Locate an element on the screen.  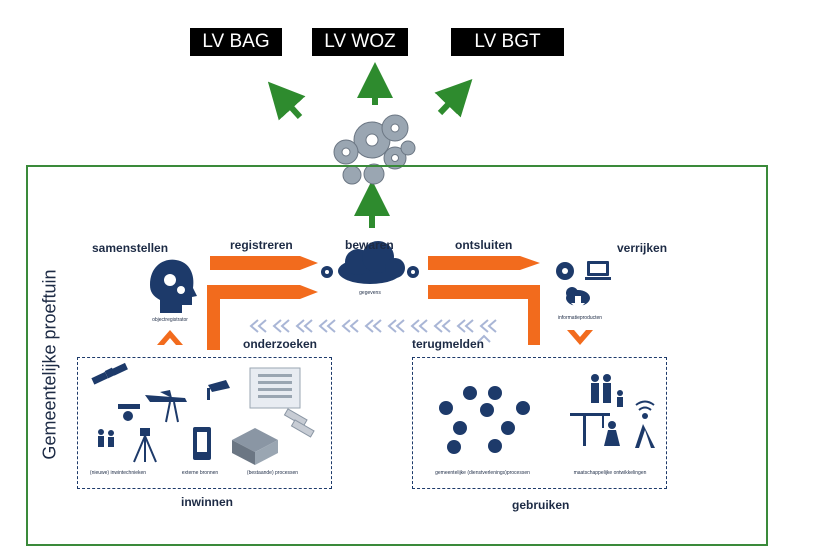
caption-inwintechnieken: (nieuwe) inwintechnieken is located at coordinates (118, 473).